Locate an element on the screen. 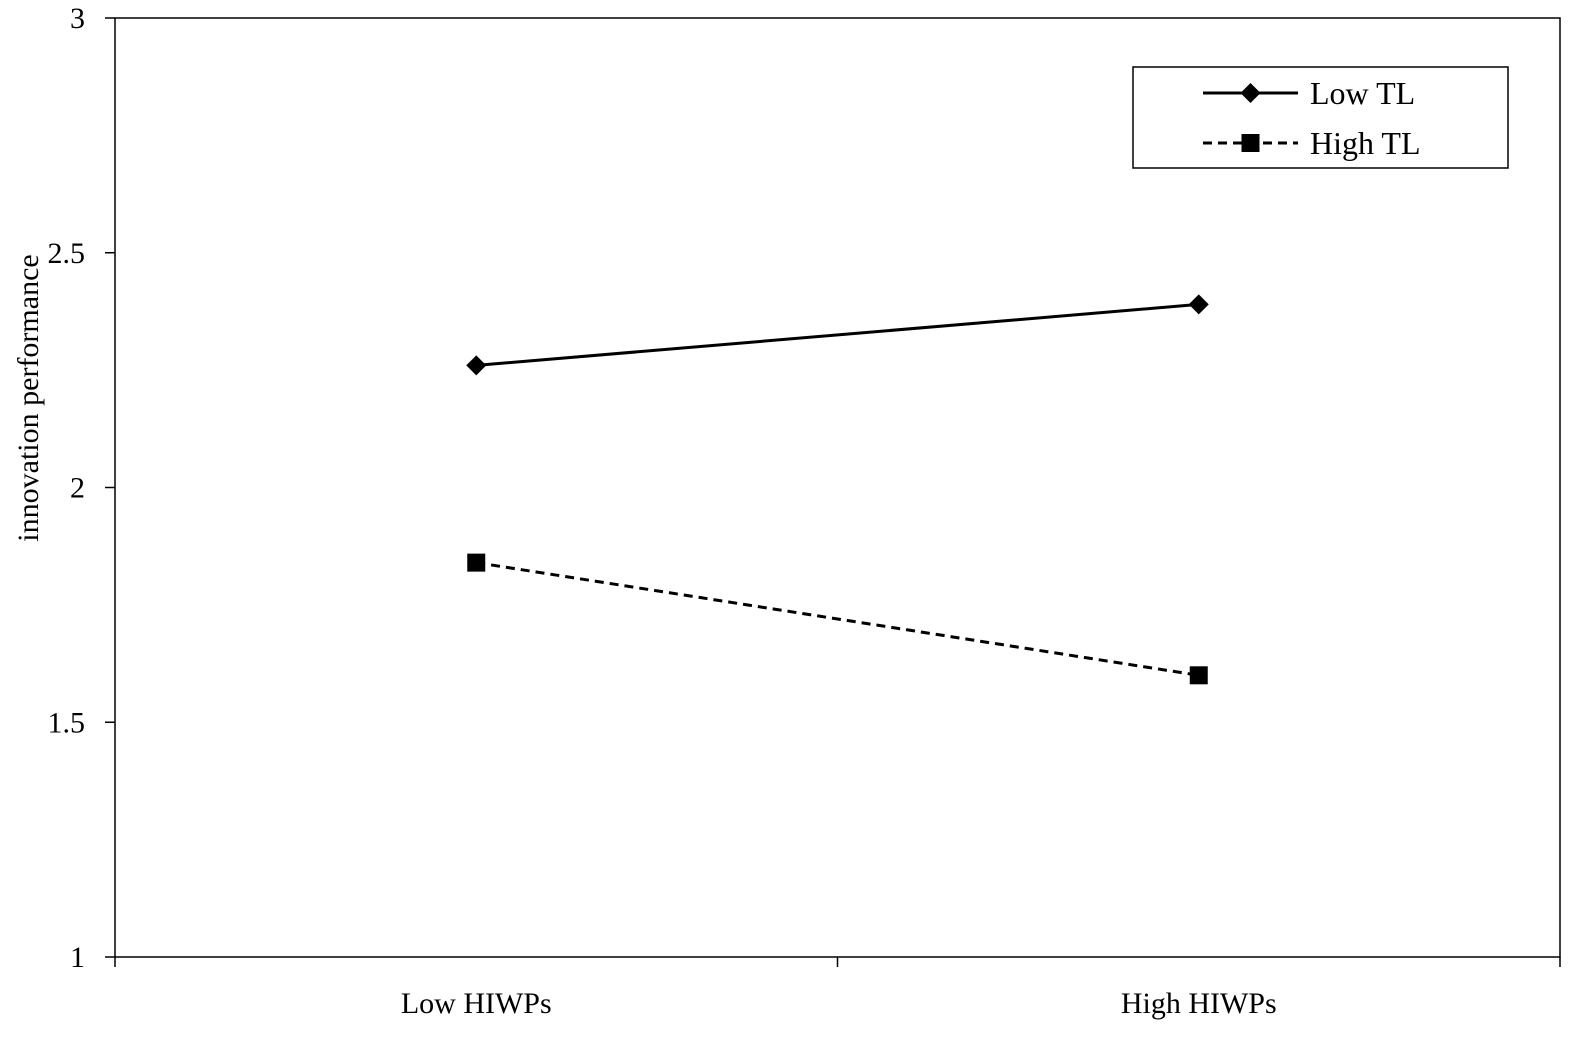 The image size is (1595, 1050). series-high-tl is located at coordinates (837, 619).